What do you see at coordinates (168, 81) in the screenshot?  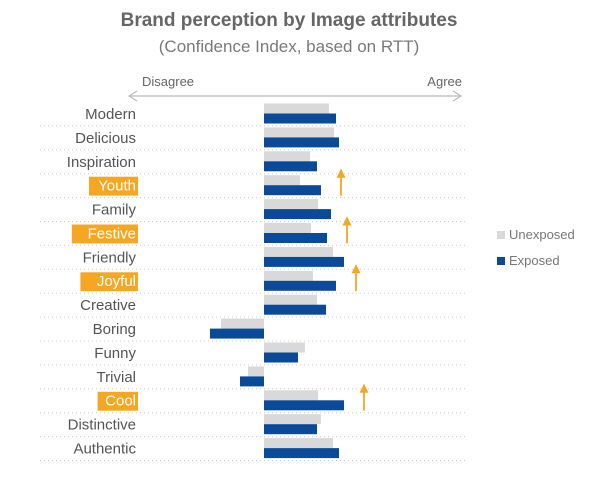 I see `disagree-label: Disagree` at bounding box center [168, 81].